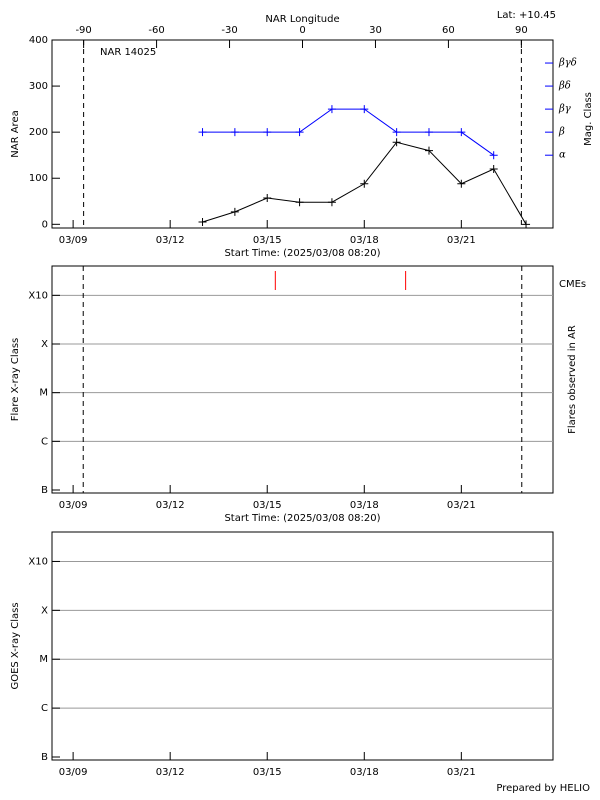  What do you see at coordinates (83, 30) in the screenshot?
I see `x2-tick-label: -90` at bounding box center [83, 30].